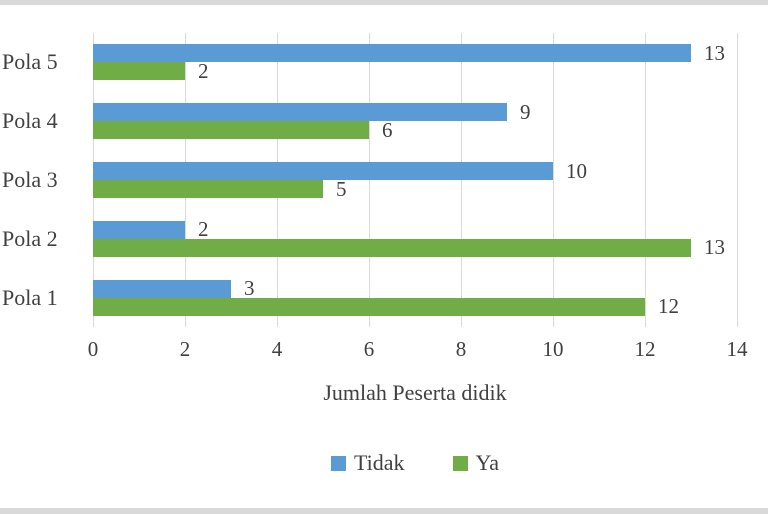 The height and width of the screenshot is (514, 768). I want to click on x-tick-label-12: 12, so click(645, 349).